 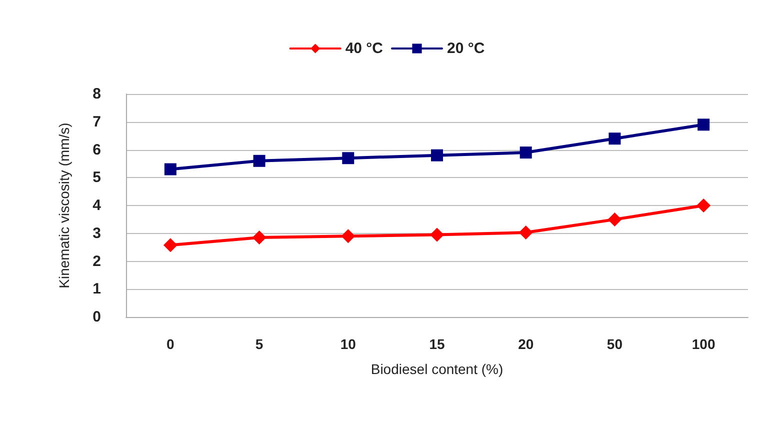 What do you see at coordinates (96, 177) in the screenshot?
I see `y-tick-label: 5` at bounding box center [96, 177].